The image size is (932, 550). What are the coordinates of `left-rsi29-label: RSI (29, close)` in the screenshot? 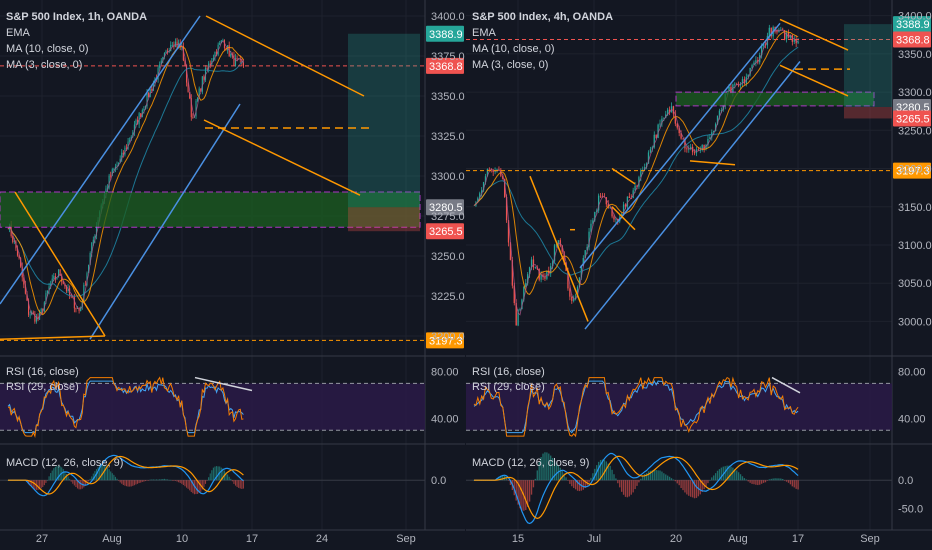 It's located at (42, 387).